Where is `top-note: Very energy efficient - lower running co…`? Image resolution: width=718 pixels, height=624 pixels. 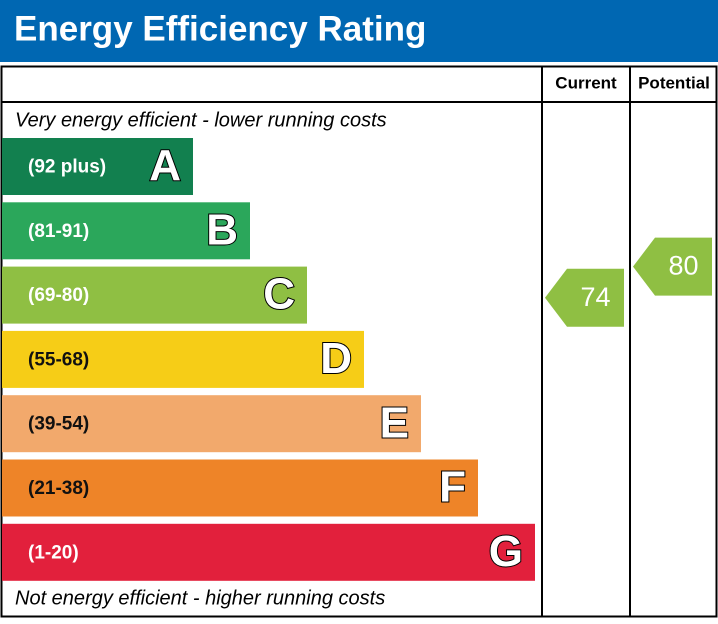
top-note: Very energy efficient - lower running co… is located at coordinates (201, 120).